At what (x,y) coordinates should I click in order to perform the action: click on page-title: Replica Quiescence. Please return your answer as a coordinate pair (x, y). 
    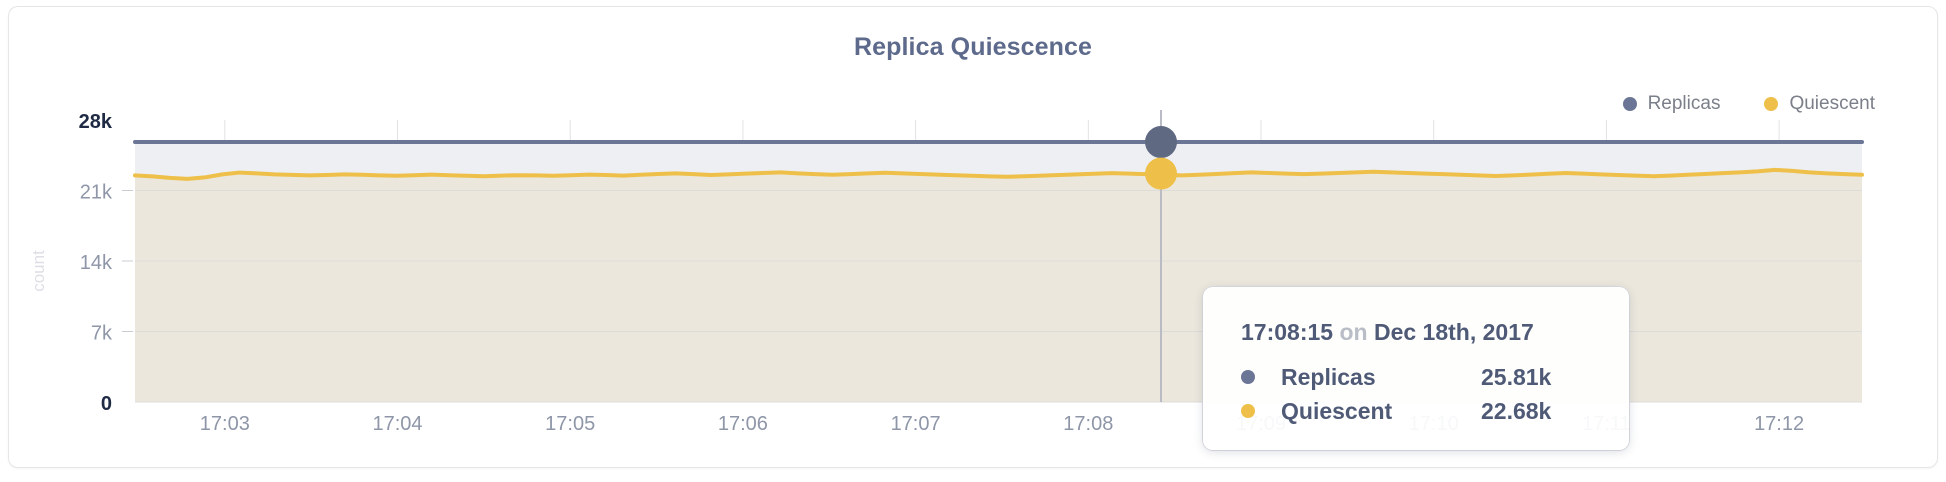
    Looking at the image, I should click on (973, 47).